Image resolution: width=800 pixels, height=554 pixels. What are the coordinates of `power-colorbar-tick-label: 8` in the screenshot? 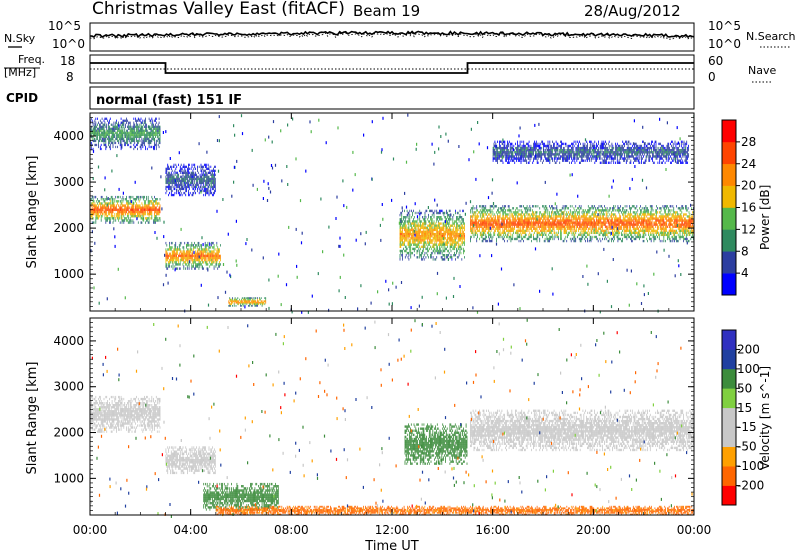 It's located at (745, 251).